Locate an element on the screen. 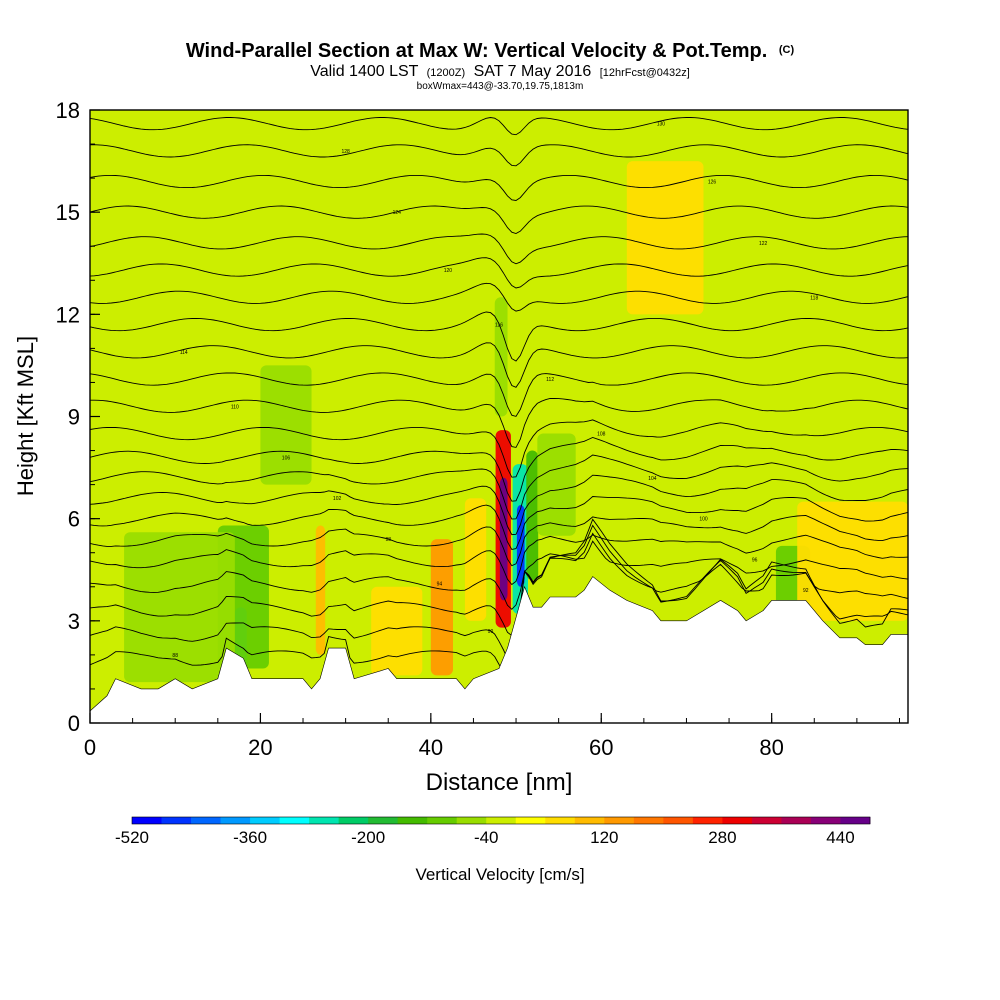 Image resolution: width=1000 pixels, height=1000 pixels. colorbar-frame is located at coordinates (501, 820).